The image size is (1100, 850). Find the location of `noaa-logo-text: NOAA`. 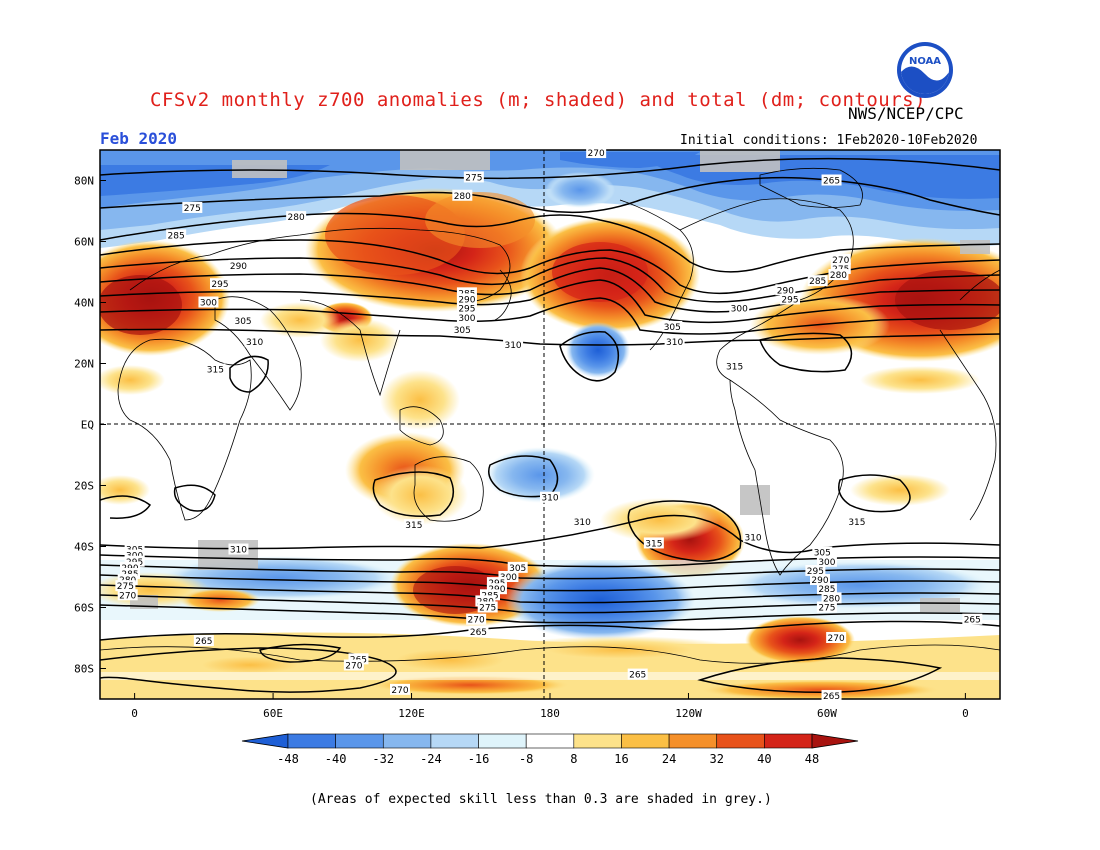

noaa-logo-text: NOAA is located at coordinates (925, 61).